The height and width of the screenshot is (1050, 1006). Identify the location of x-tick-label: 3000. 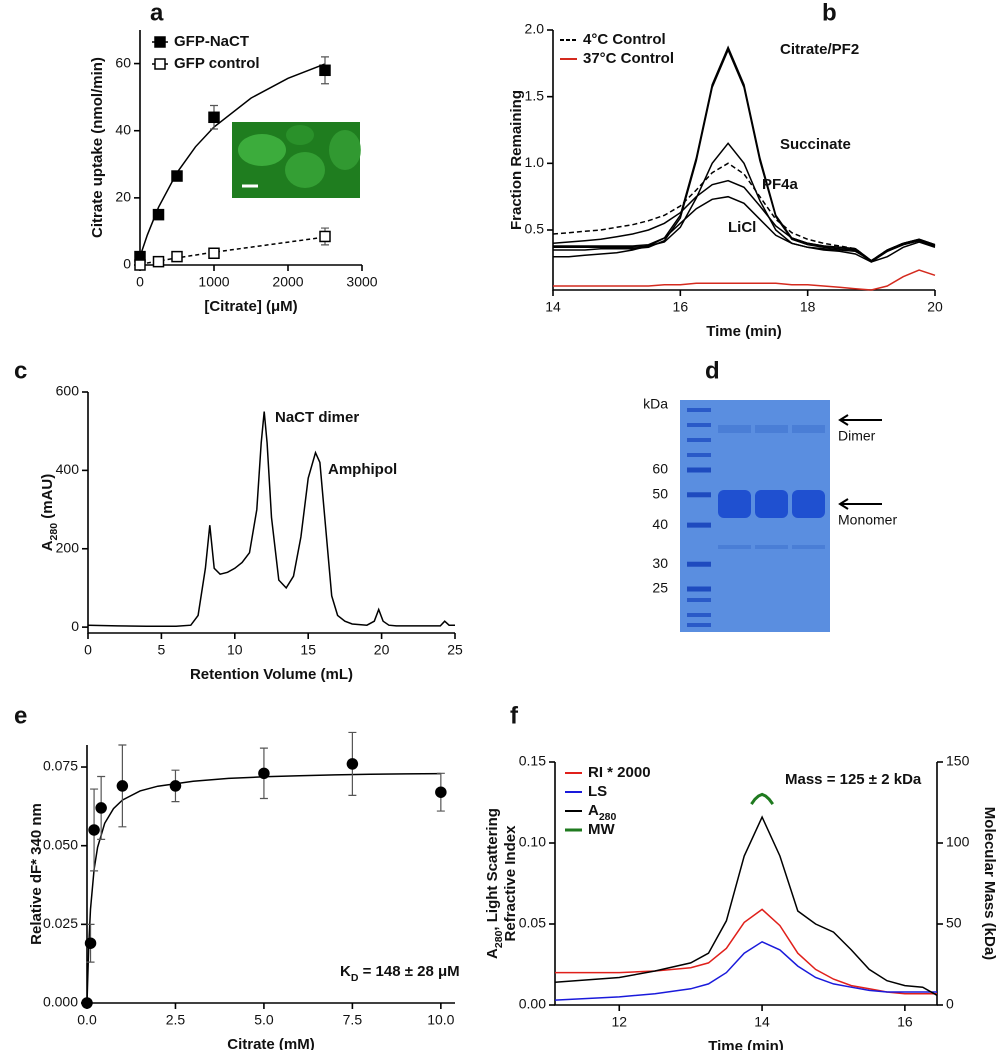
(361, 282).